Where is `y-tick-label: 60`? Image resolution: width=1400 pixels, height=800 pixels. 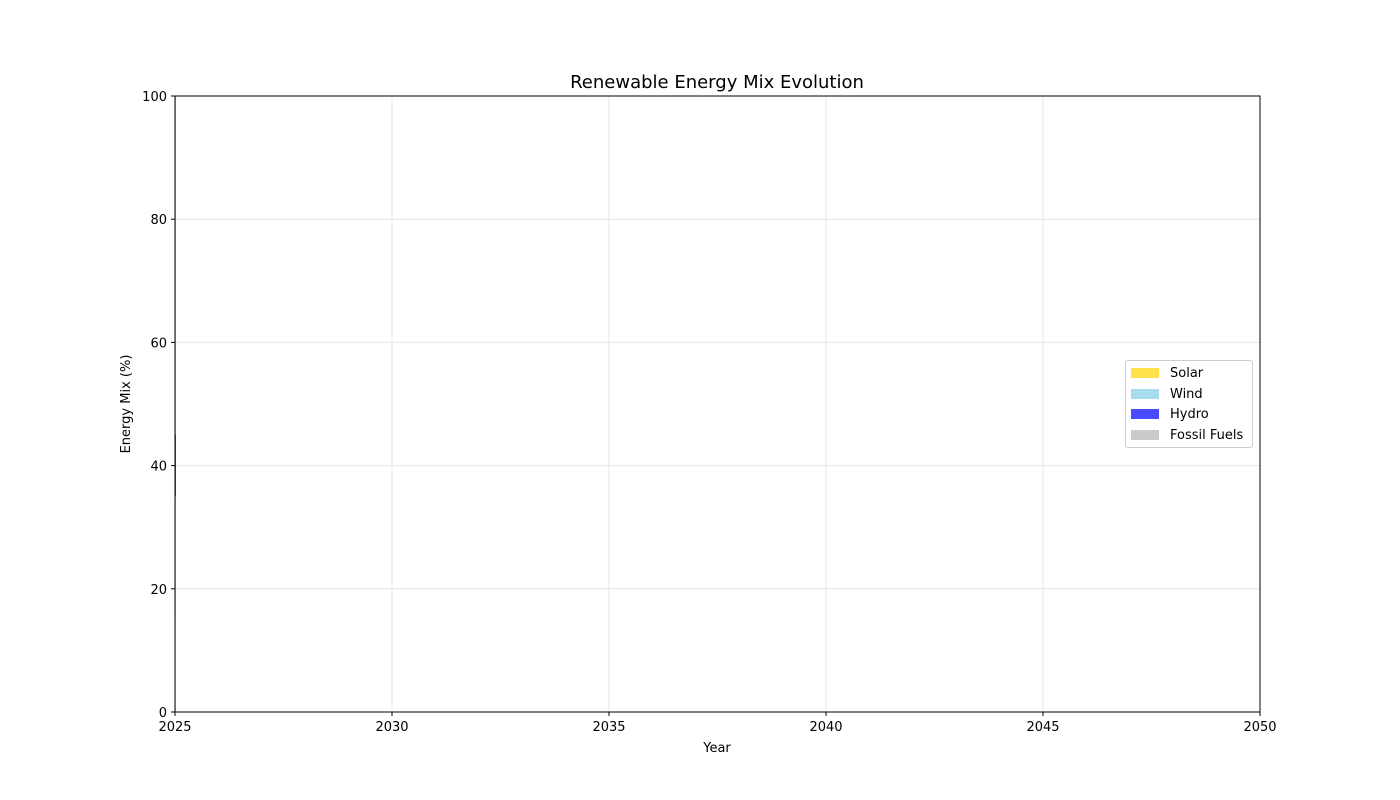 y-tick-label: 60 is located at coordinates (158, 343).